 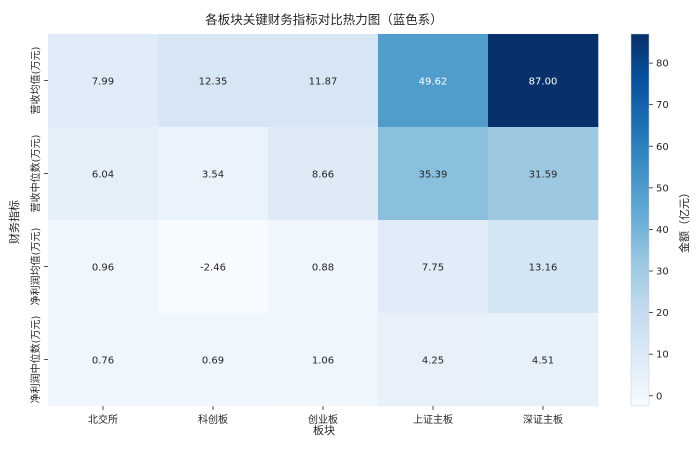 What do you see at coordinates (35, 267) in the screenshot?
I see `y-tick-label: 净利润均值(万元)` at bounding box center [35, 267].